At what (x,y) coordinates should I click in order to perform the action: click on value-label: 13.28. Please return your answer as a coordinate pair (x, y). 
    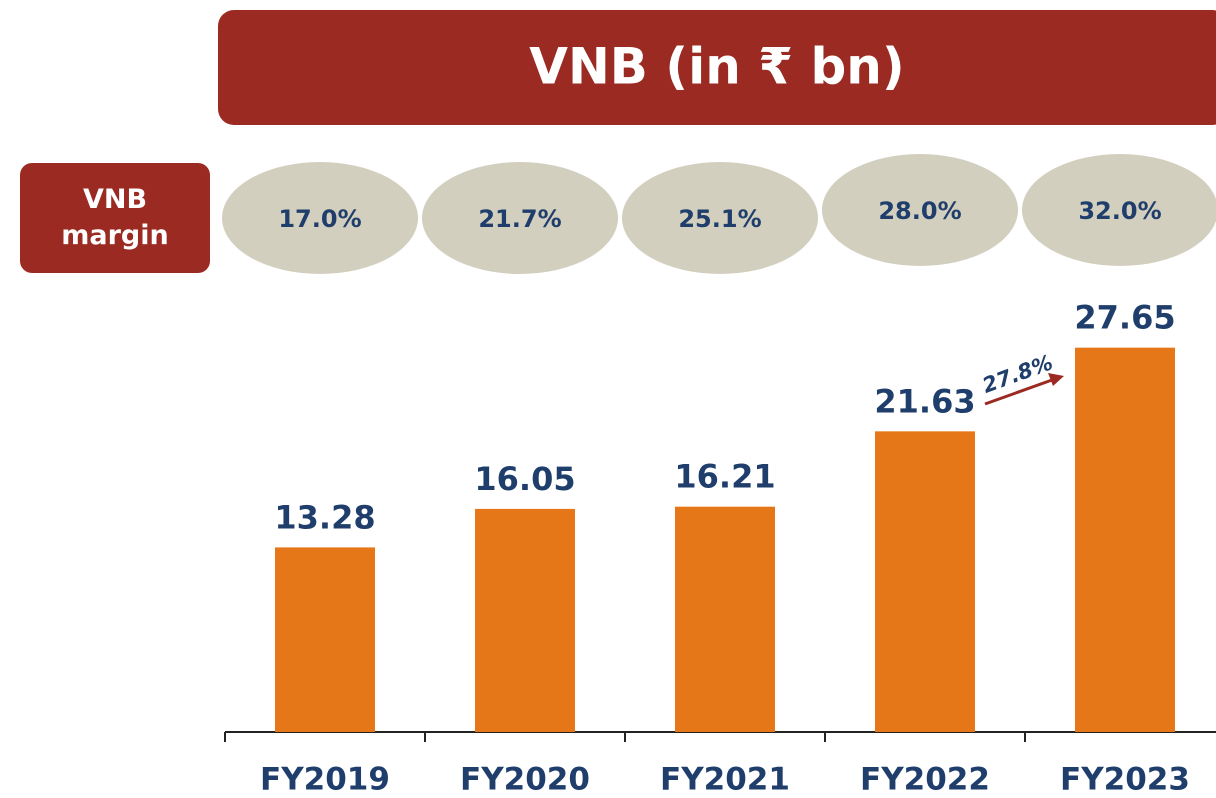
    Looking at the image, I should click on (324, 517).